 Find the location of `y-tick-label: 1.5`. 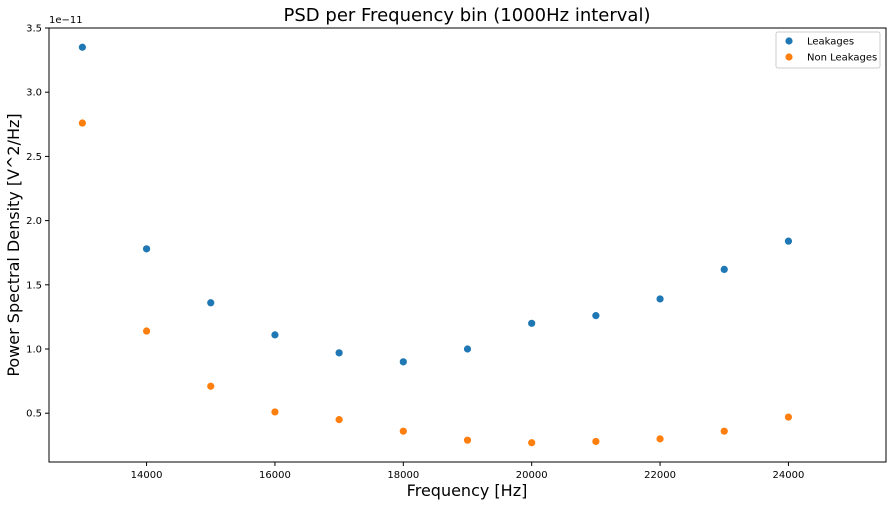

y-tick-label: 1.5 is located at coordinates (34, 285).